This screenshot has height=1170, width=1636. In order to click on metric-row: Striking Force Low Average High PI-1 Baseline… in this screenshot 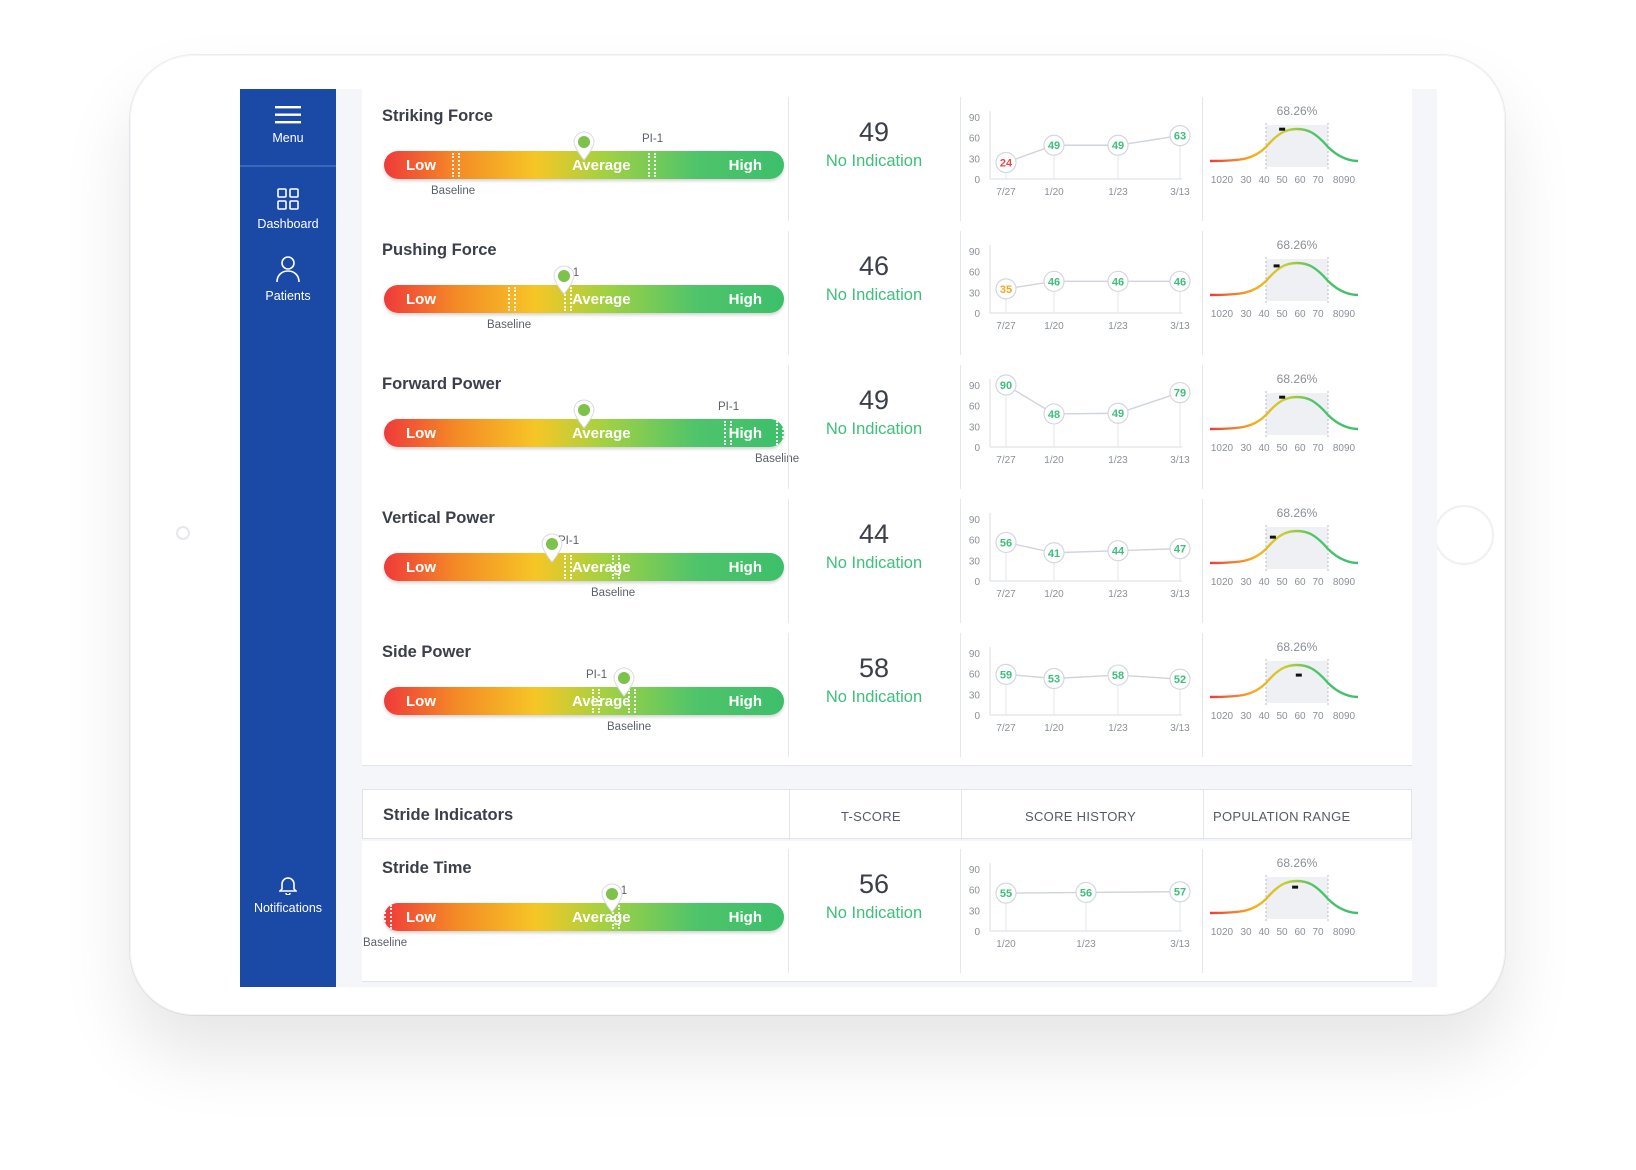, I will do `click(887, 159)`.